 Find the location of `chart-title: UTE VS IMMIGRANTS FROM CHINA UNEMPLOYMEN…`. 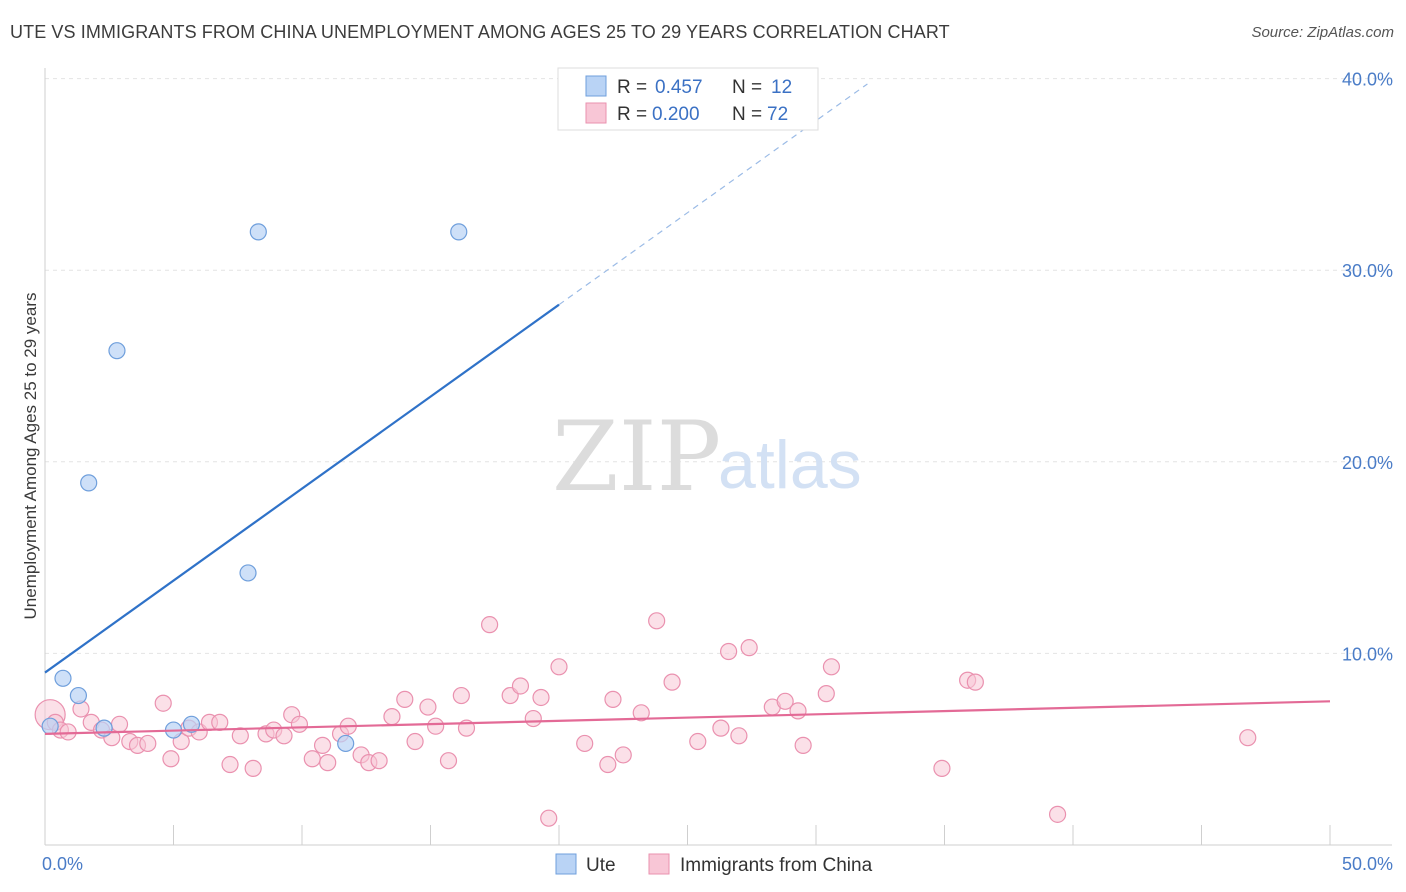

chart-title: UTE VS IMMIGRANTS FROM CHINA UNEMPLOYMEN… is located at coordinates (480, 32).